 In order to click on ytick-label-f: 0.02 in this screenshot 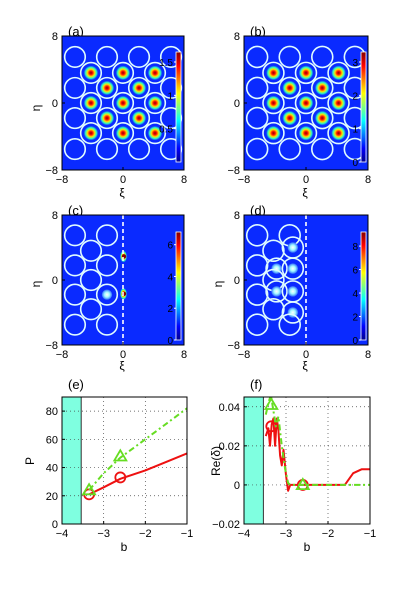, I will do `click(229, 447)`.